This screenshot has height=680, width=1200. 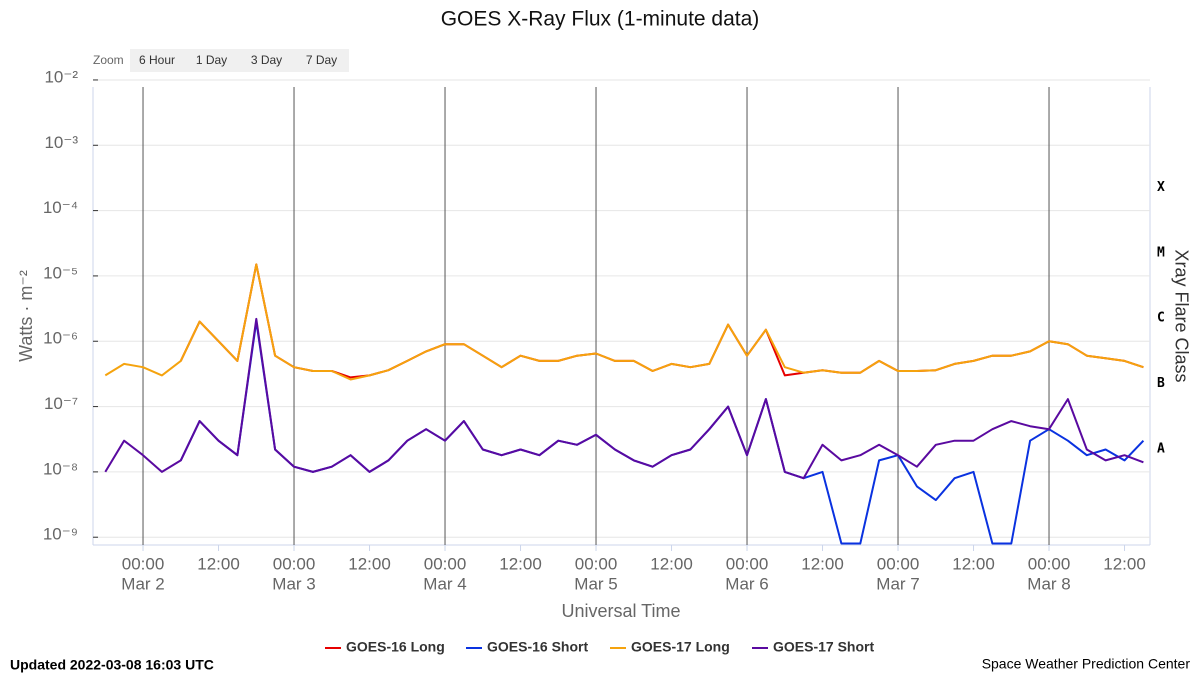 I want to click on chart-title: GOES X-Ray Flux (1-minute data), so click(x=600, y=19).